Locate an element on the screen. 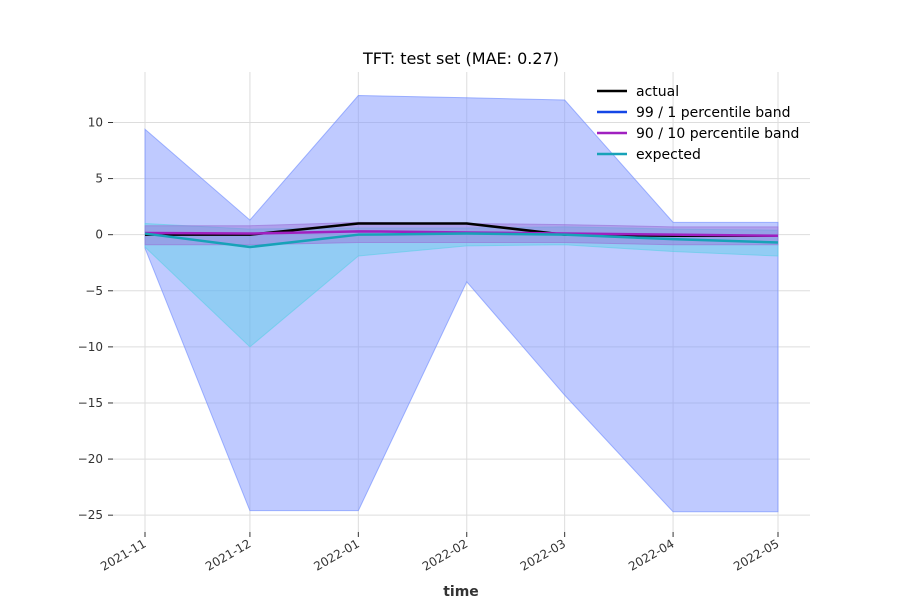  series-lines is located at coordinates (461, 235).